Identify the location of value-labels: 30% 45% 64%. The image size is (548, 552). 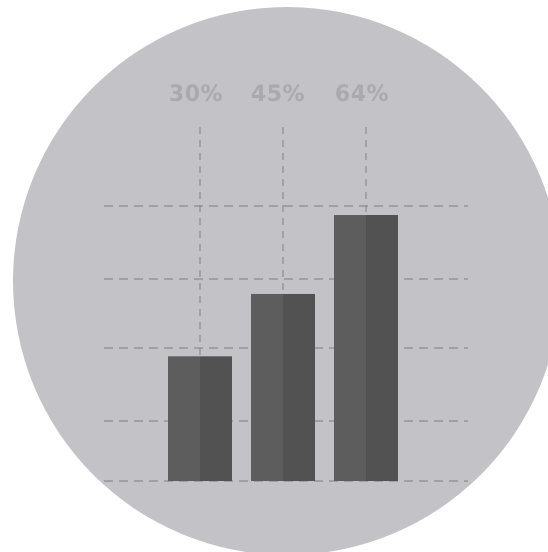
(279, 94).